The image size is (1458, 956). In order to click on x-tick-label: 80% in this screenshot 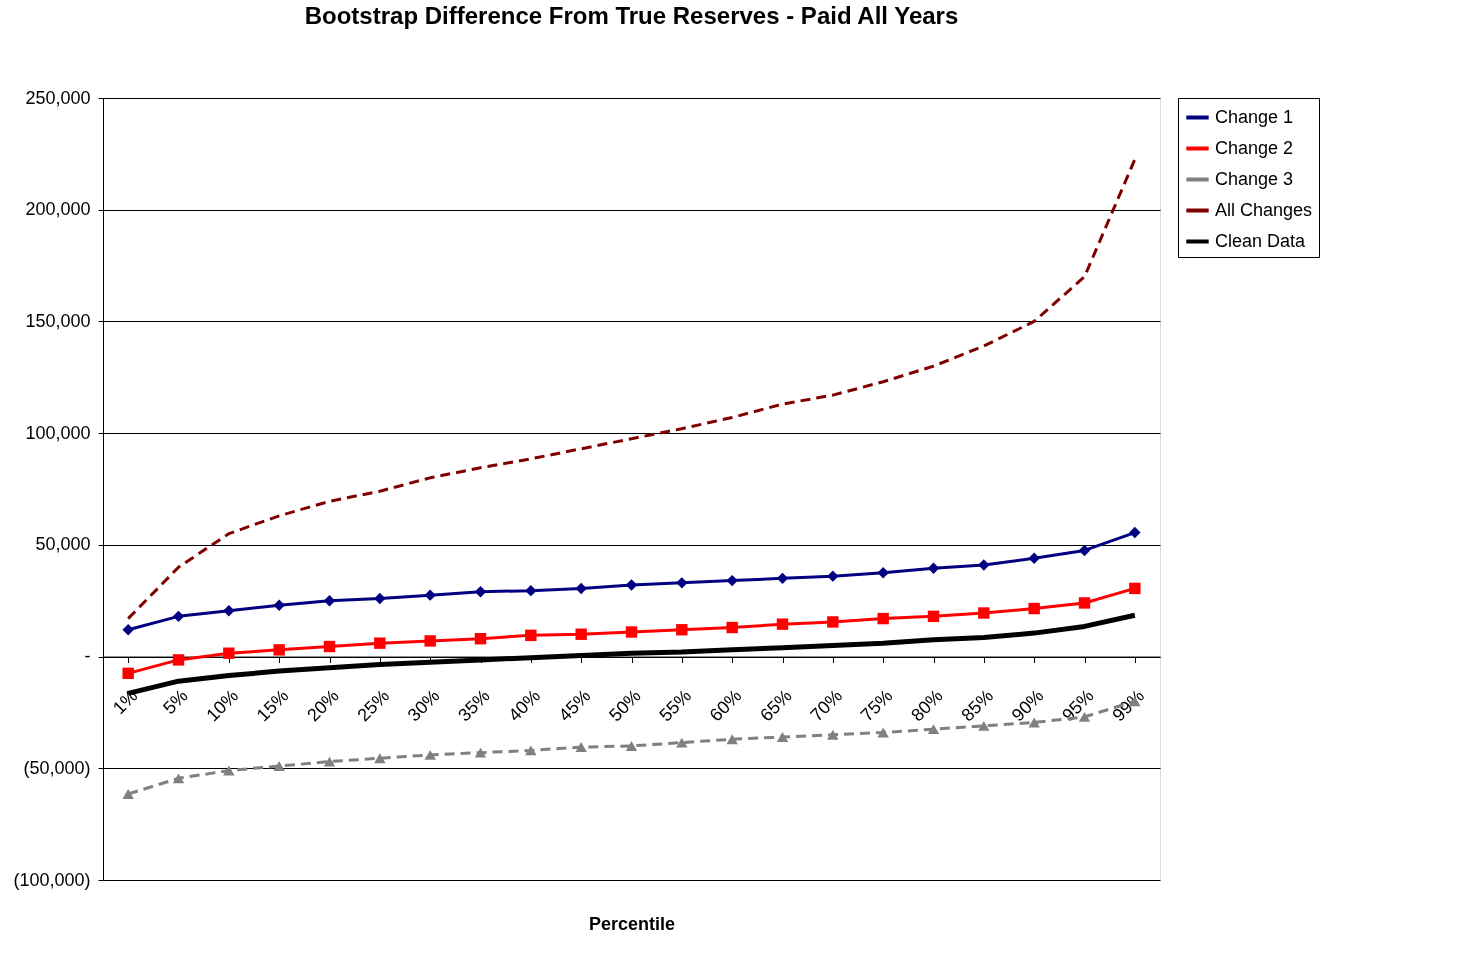, I will do `click(927, 705)`.